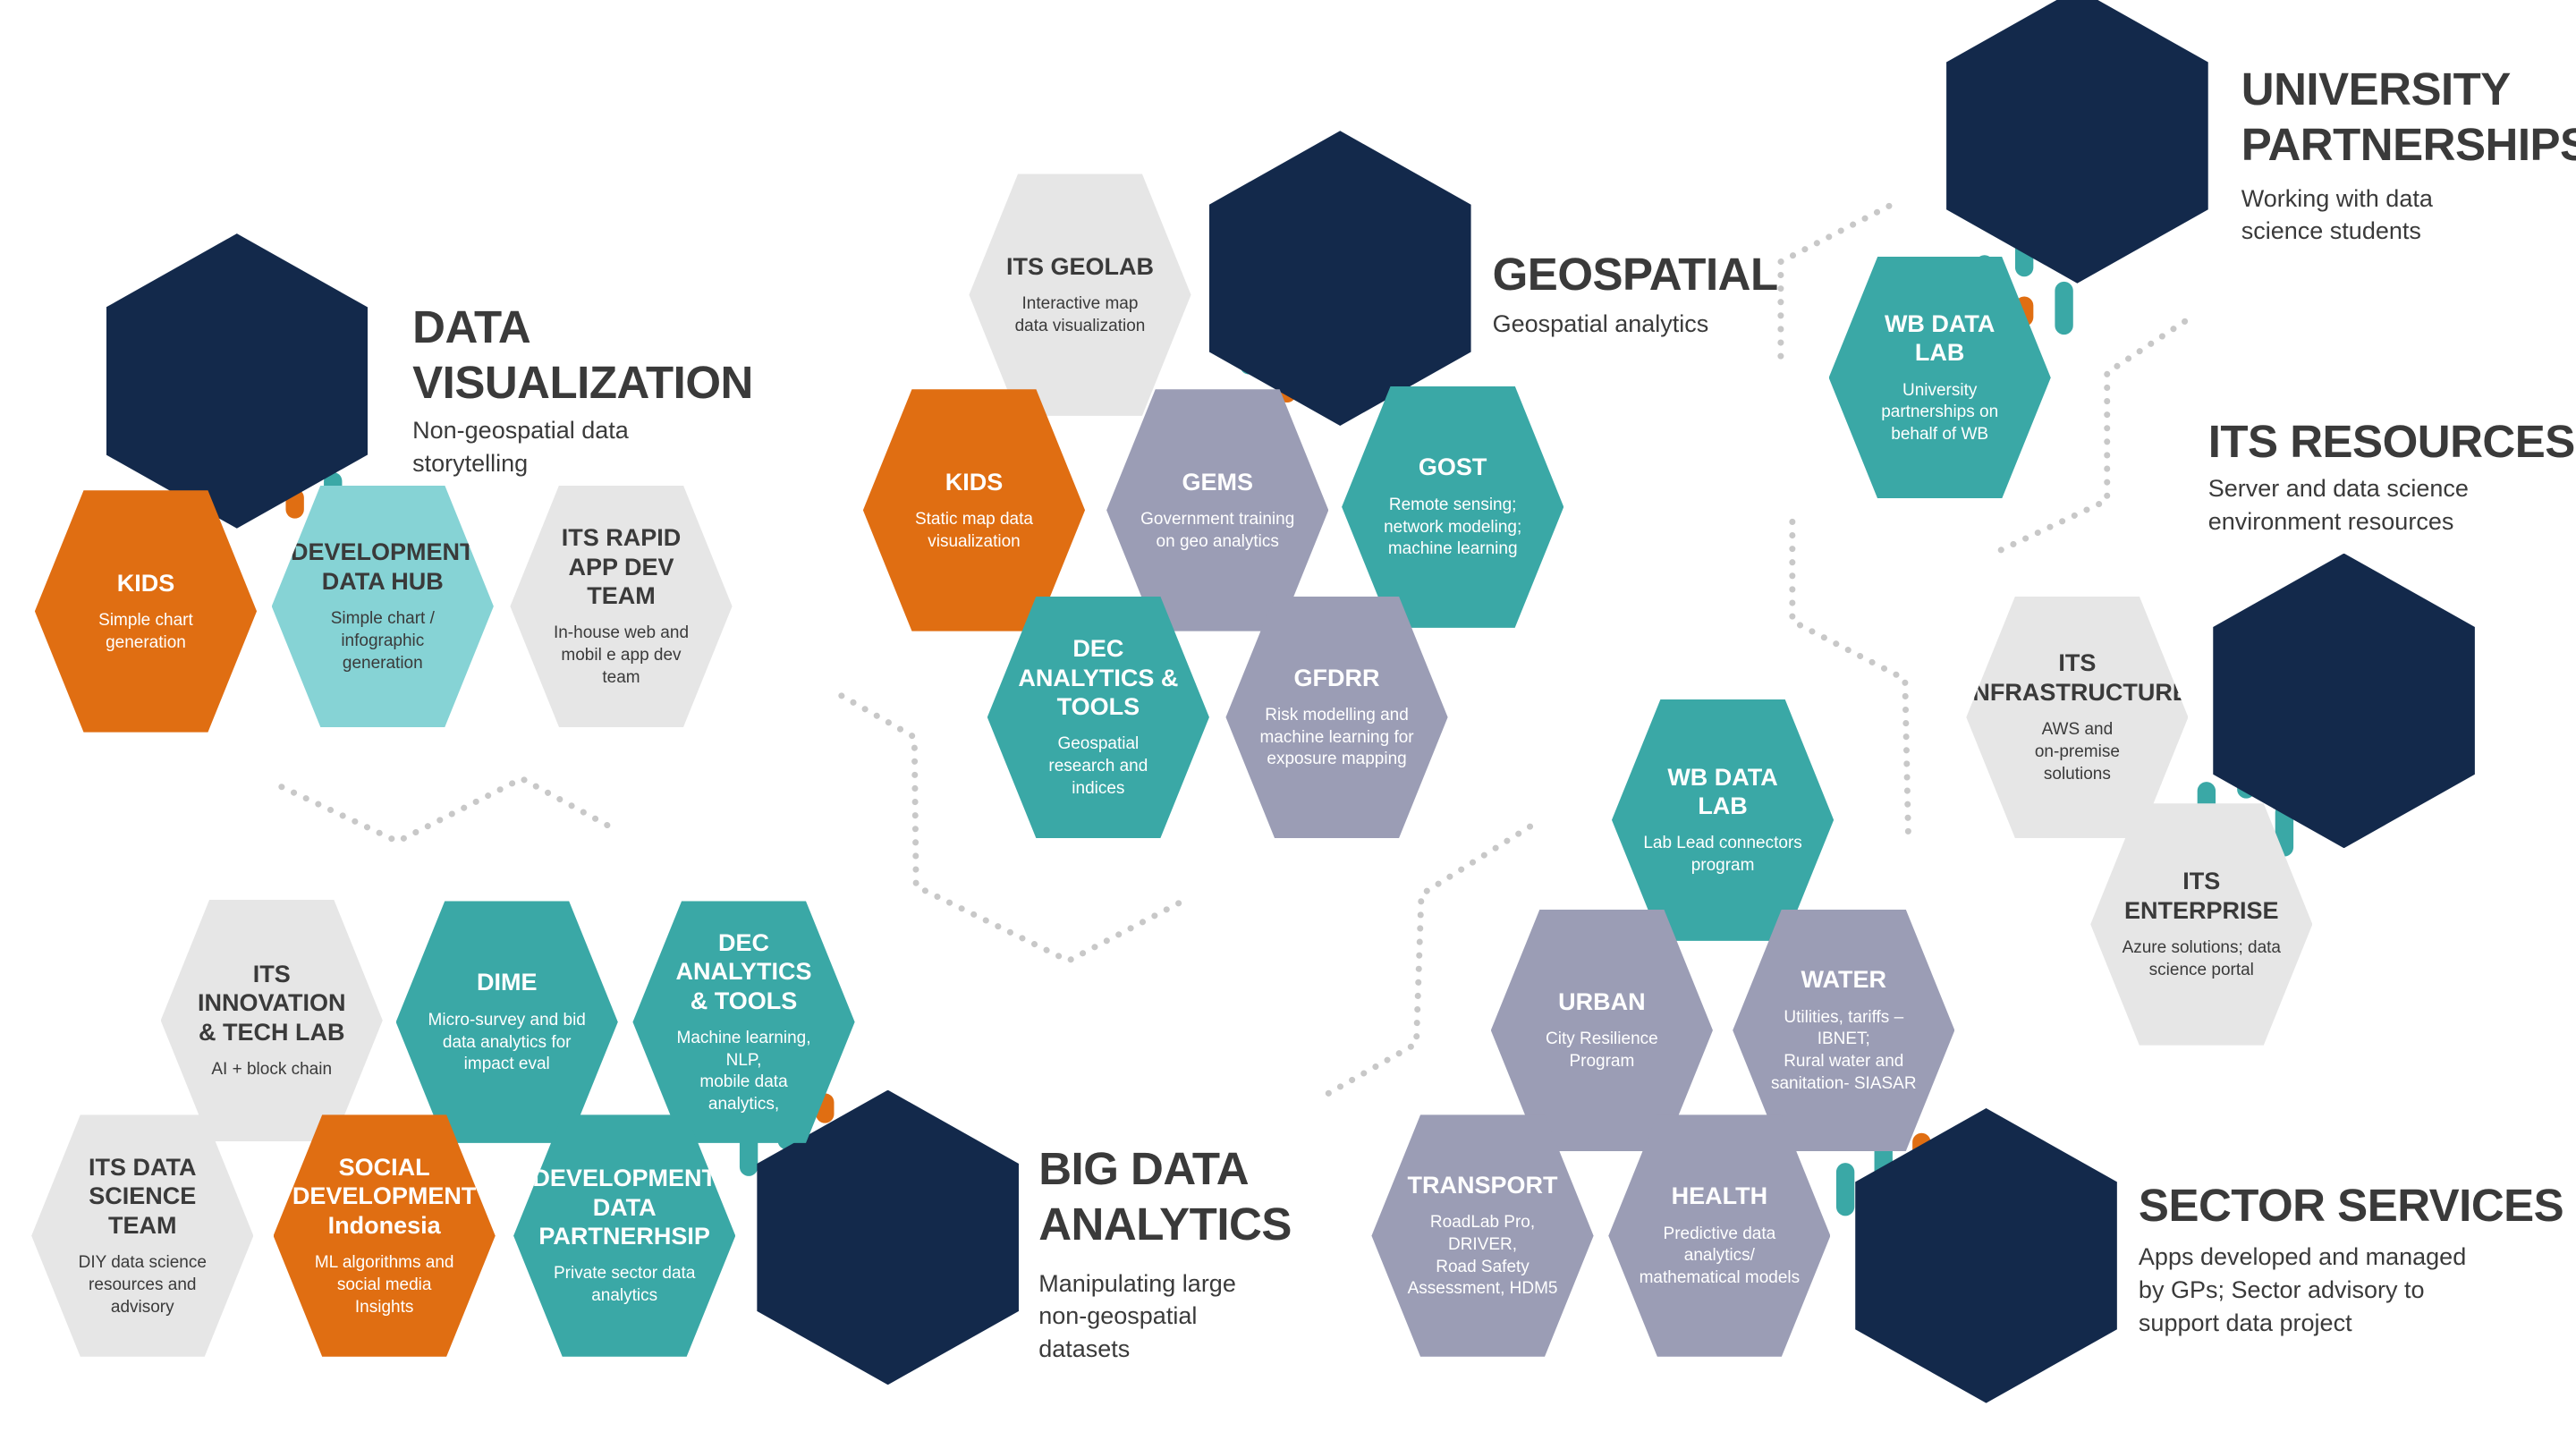 This screenshot has width=2576, height=1449. I want to click on hexagon-title: DIME, so click(507, 982).